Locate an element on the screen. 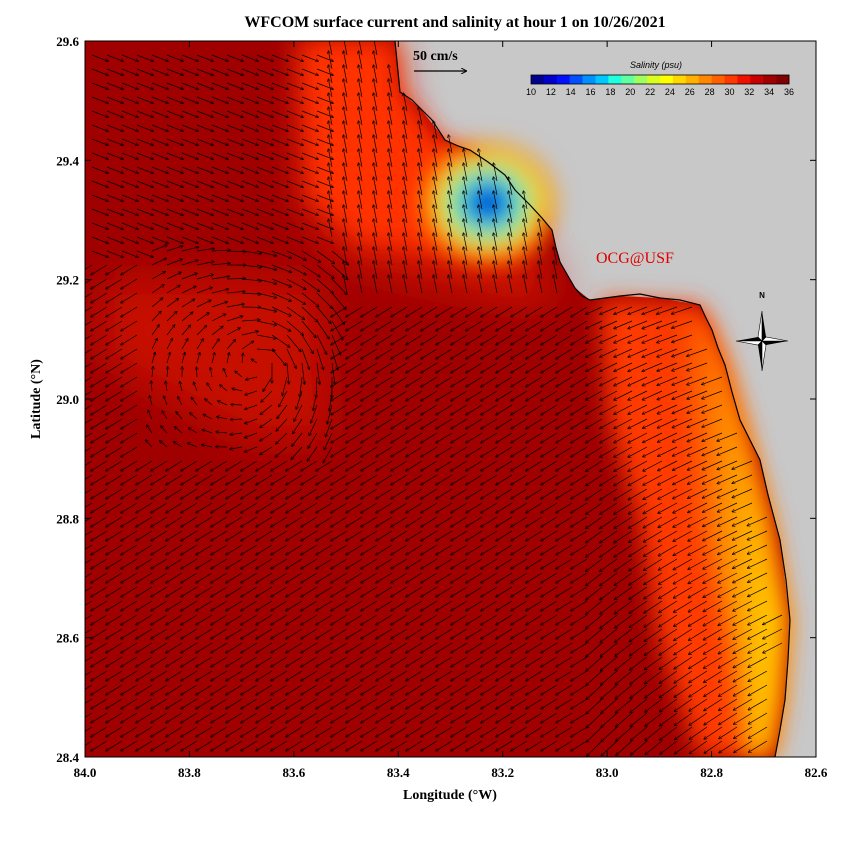  colorbar-tick-label: 18 is located at coordinates (610, 92).